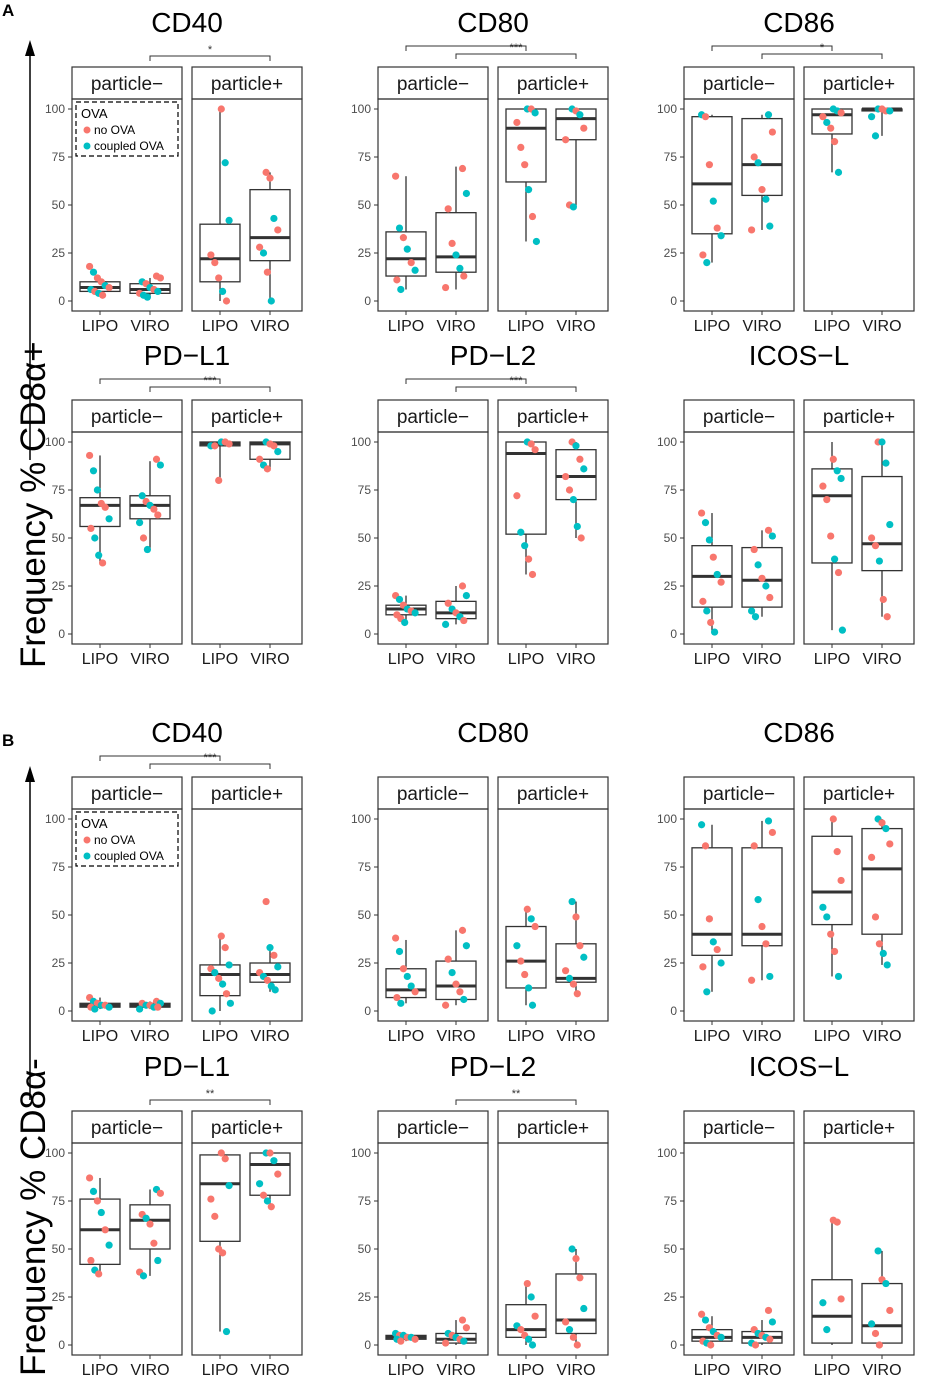 This screenshot has width=926, height=1381. Describe the element at coordinates (220, 253) in the screenshot. I see `chart-a-cd40-lipo-pos-box` at that location.